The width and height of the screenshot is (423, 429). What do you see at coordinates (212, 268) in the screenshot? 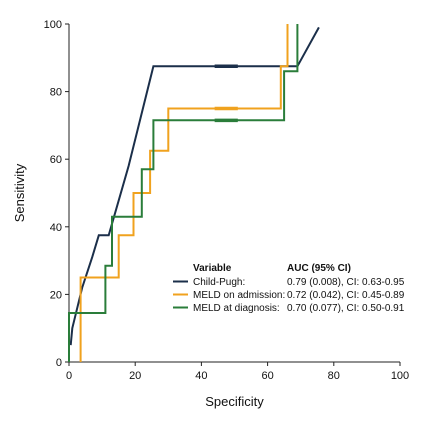
I see `legend-header-variable: Variable` at bounding box center [212, 268].